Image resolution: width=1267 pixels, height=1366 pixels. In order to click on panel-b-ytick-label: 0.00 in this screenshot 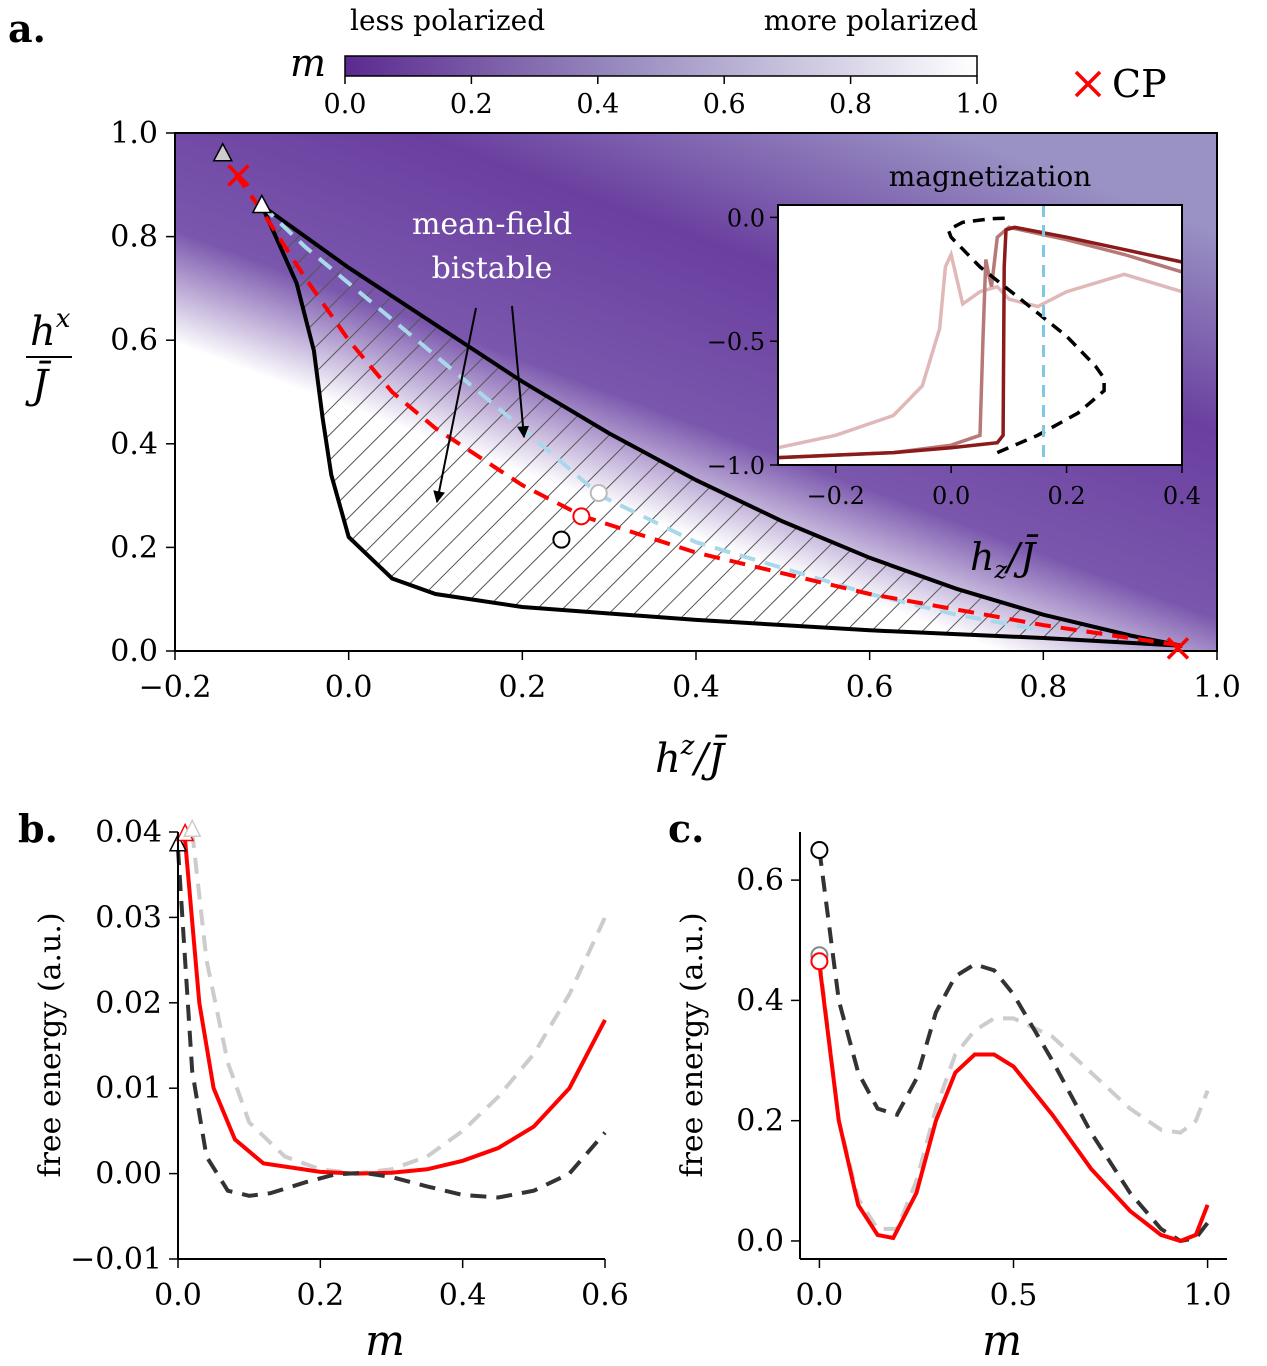, I will do `click(128, 1174)`.